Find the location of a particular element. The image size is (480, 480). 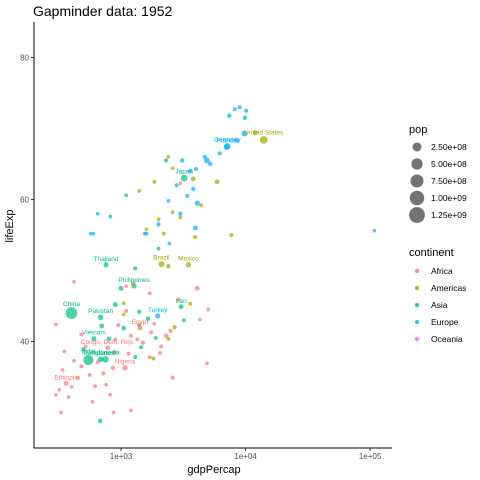

point-label: Ethiopia is located at coordinates (66, 377).